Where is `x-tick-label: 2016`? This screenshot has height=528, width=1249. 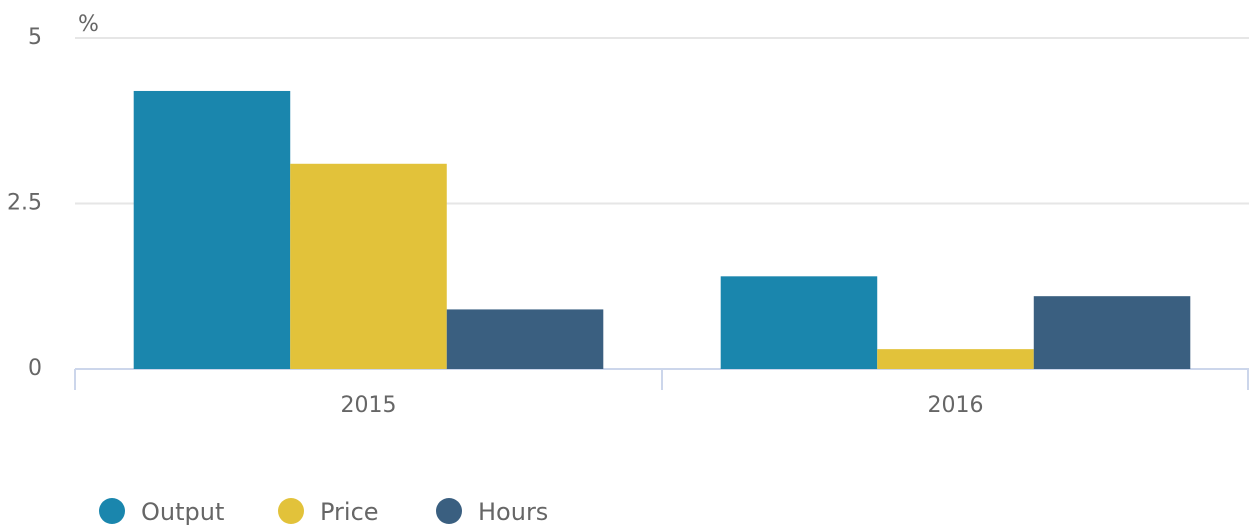
x-tick-label: 2016 is located at coordinates (956, 405).